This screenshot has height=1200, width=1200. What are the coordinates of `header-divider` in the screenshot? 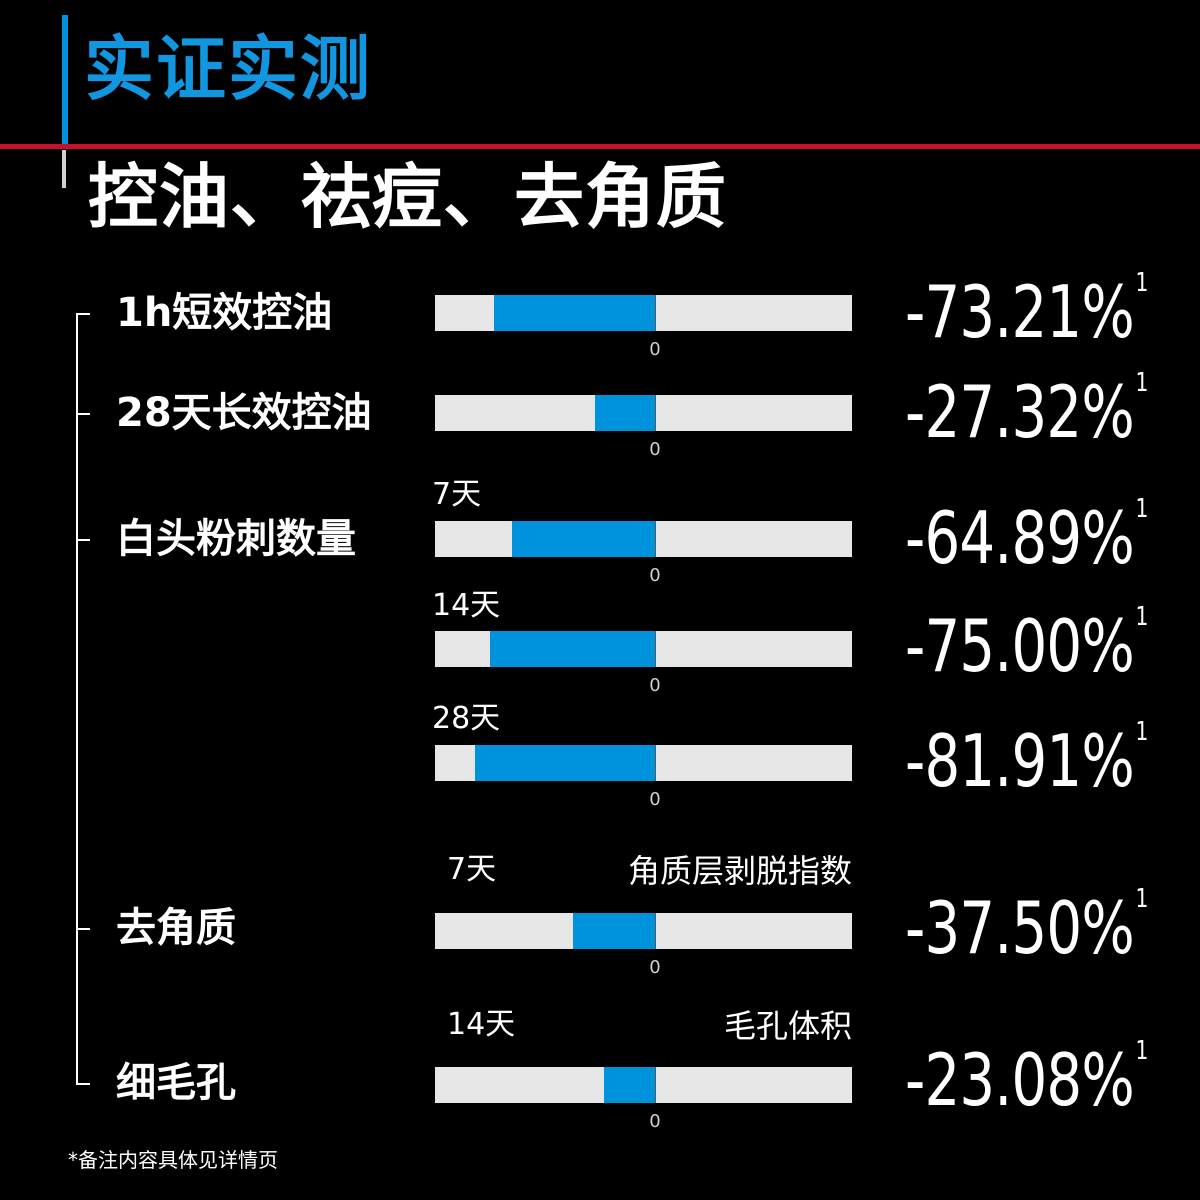 It's located at (600, 146).